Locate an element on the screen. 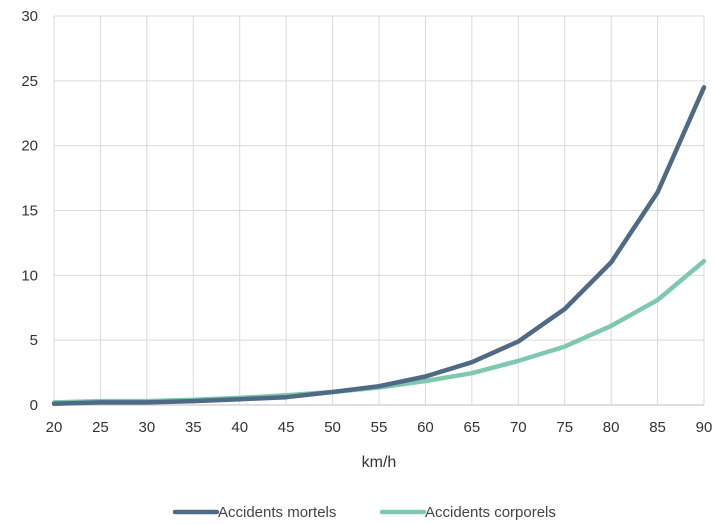 The height and width of the screenshot is (524, 713). legend: Accidents mortels Accidents corporels is located at coordinates (364, 512).